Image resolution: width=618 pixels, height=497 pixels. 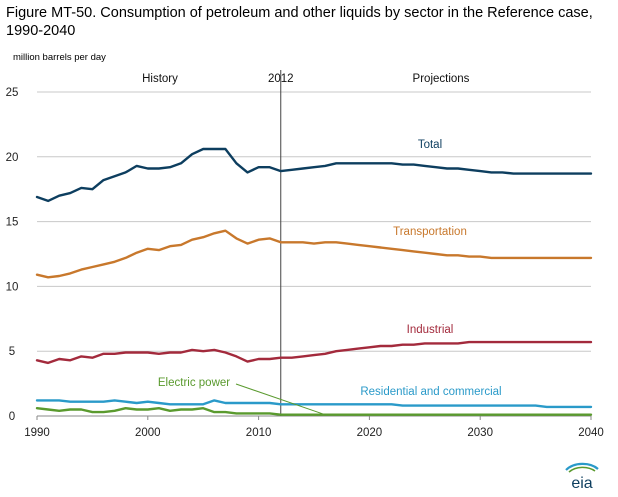 I want to click on y-axis-units-label: million barrels per day, so click(x=59, y=57).